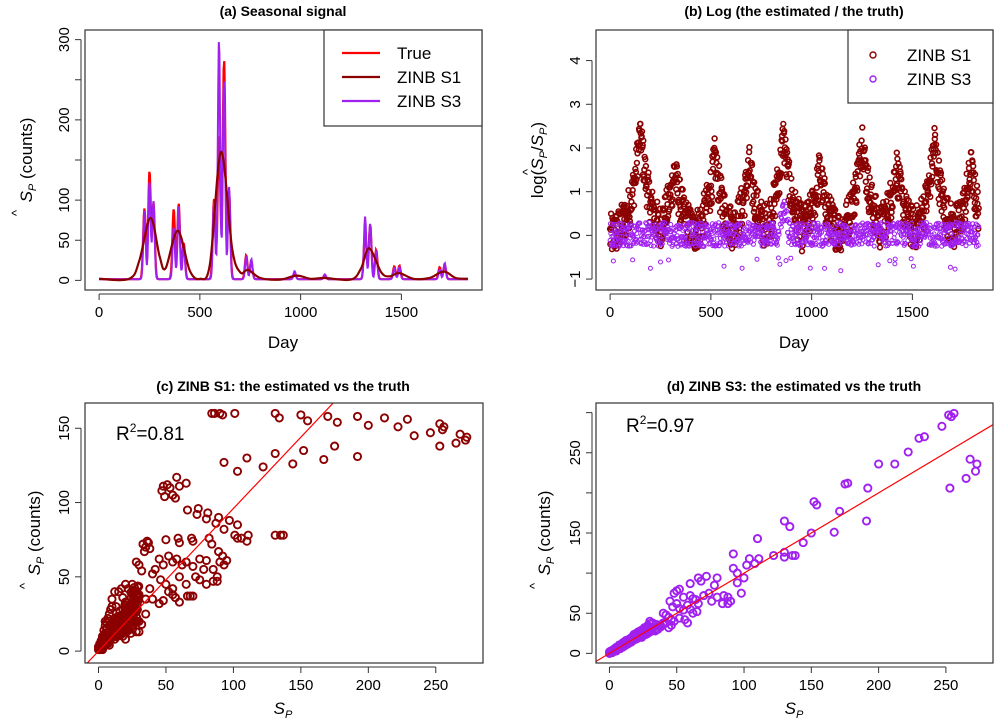 The height and width of the screenshot is (725, 1000). What do you see at coordinates (283, 11) in the screenshot?
I see `panel-a-title: (a) Seasonal signal` at bounding box center [283, 11].